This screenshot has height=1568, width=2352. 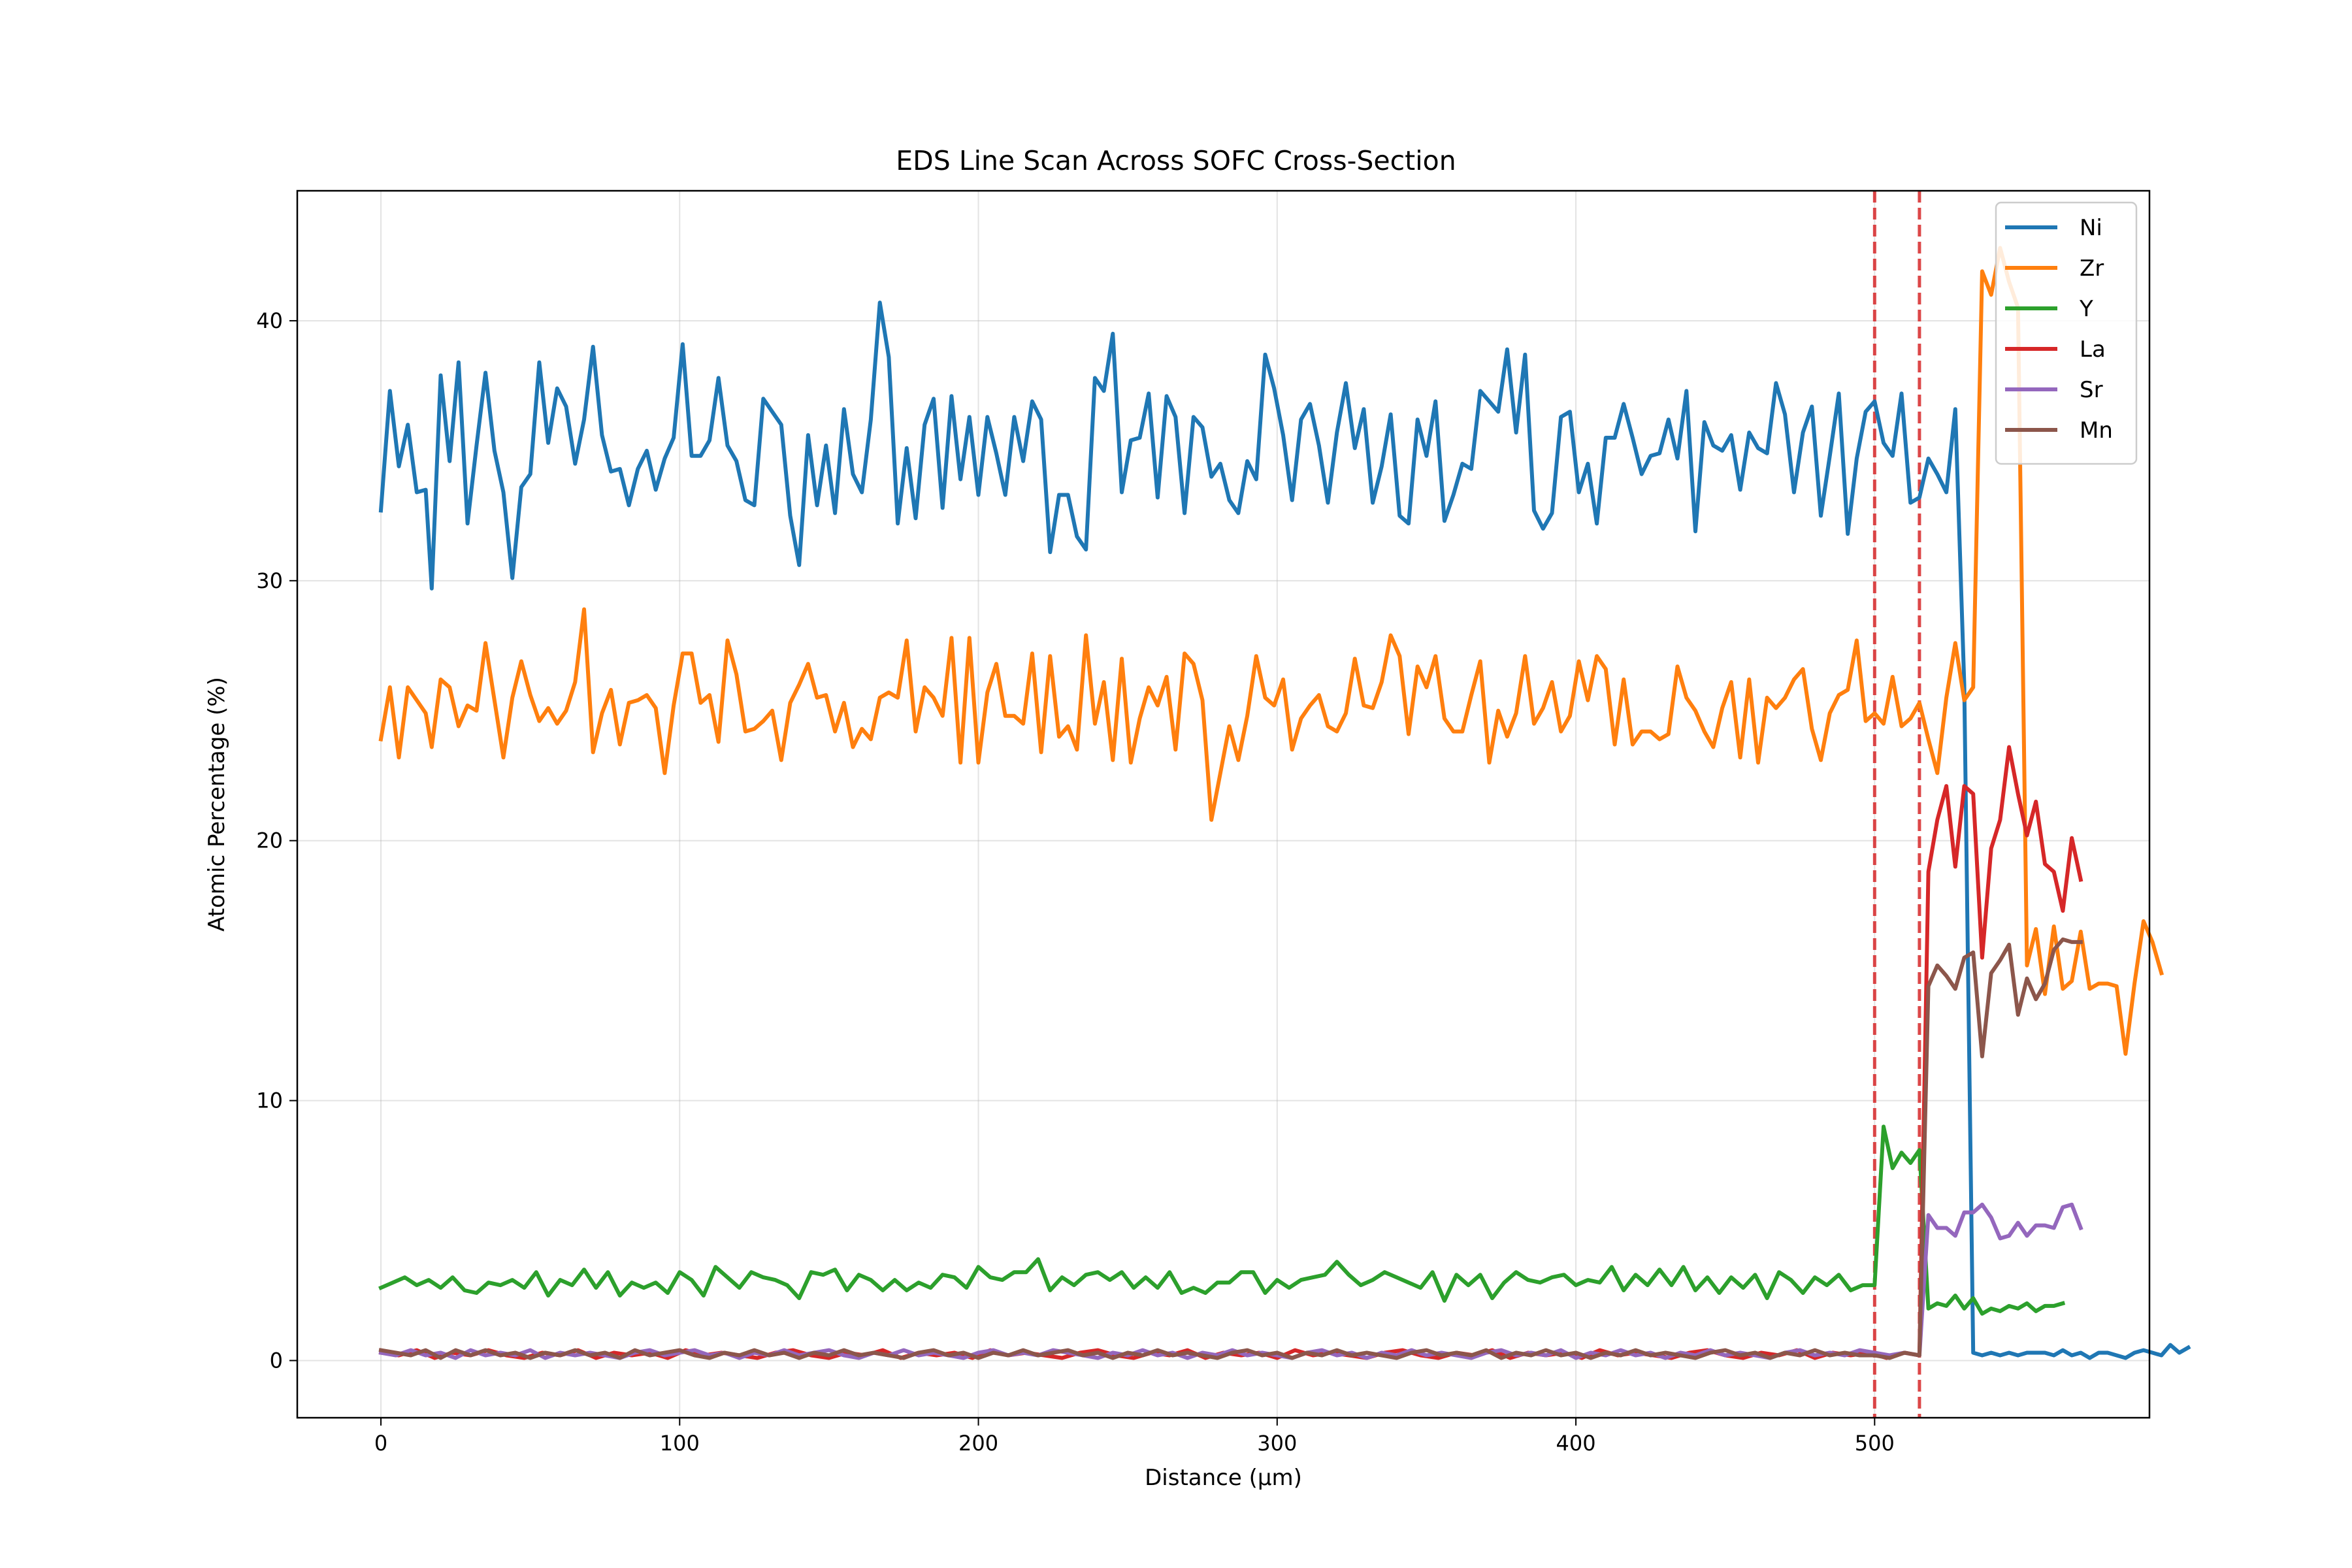 What do you see at coordinates (269, 580) in the screenshot?
I see `y-tick-label: 30` at bounding box center [269, 580].